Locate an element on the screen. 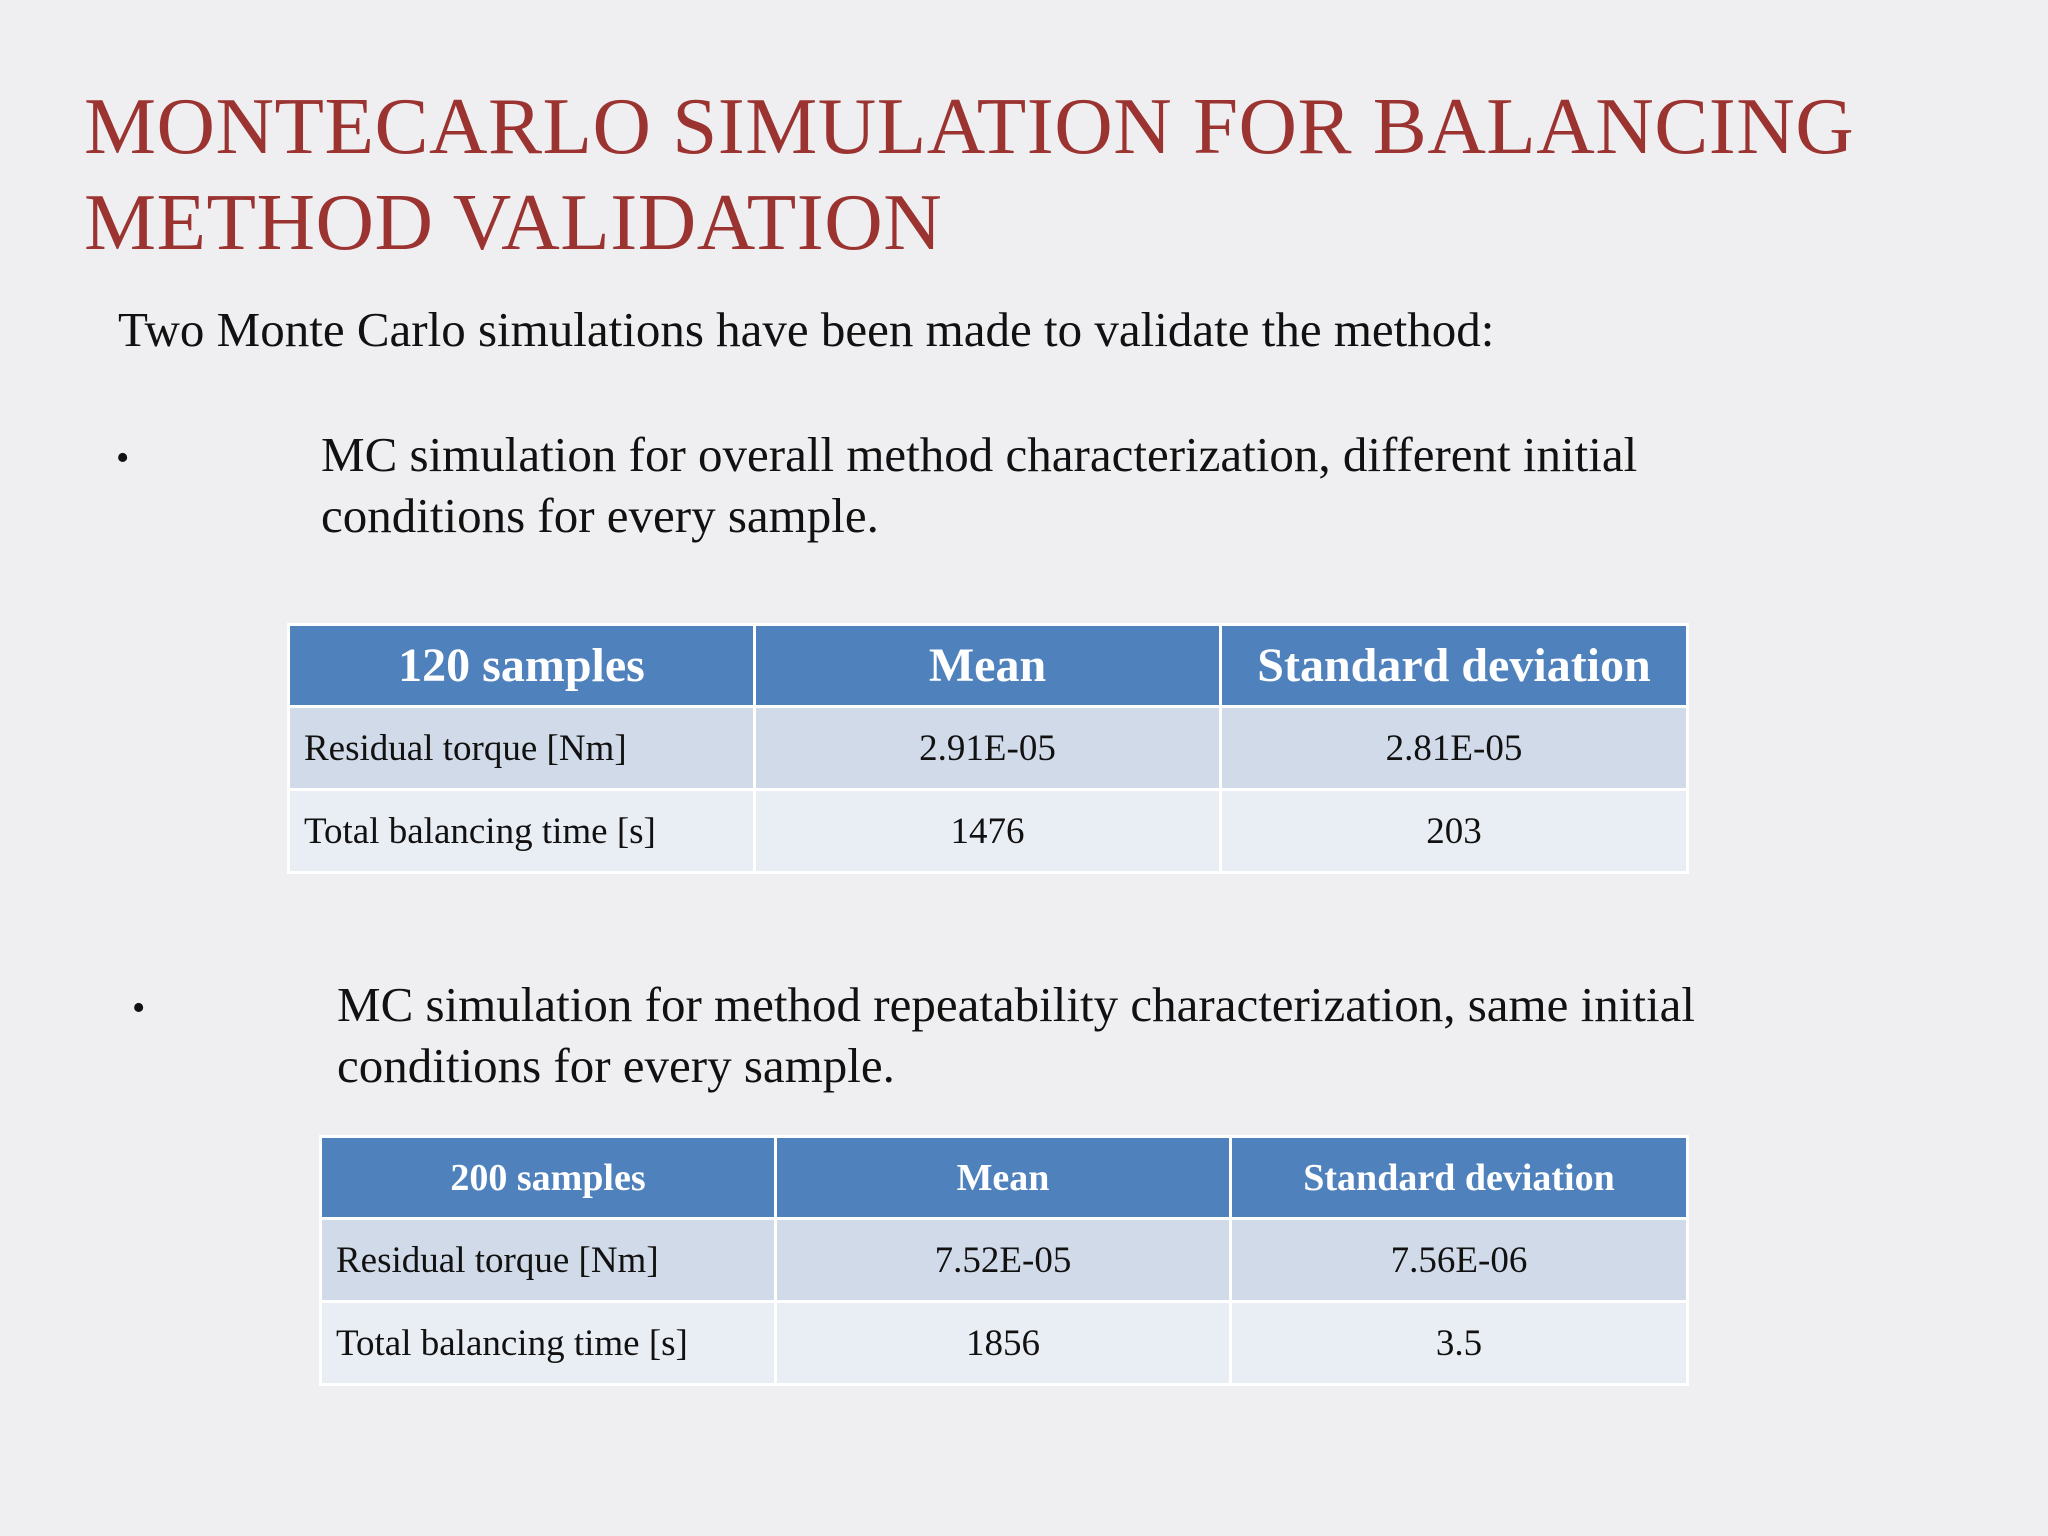 This screenshot has height=1536, width=2048. mean-value: 1856 is located at coordinates (1003, 1343).